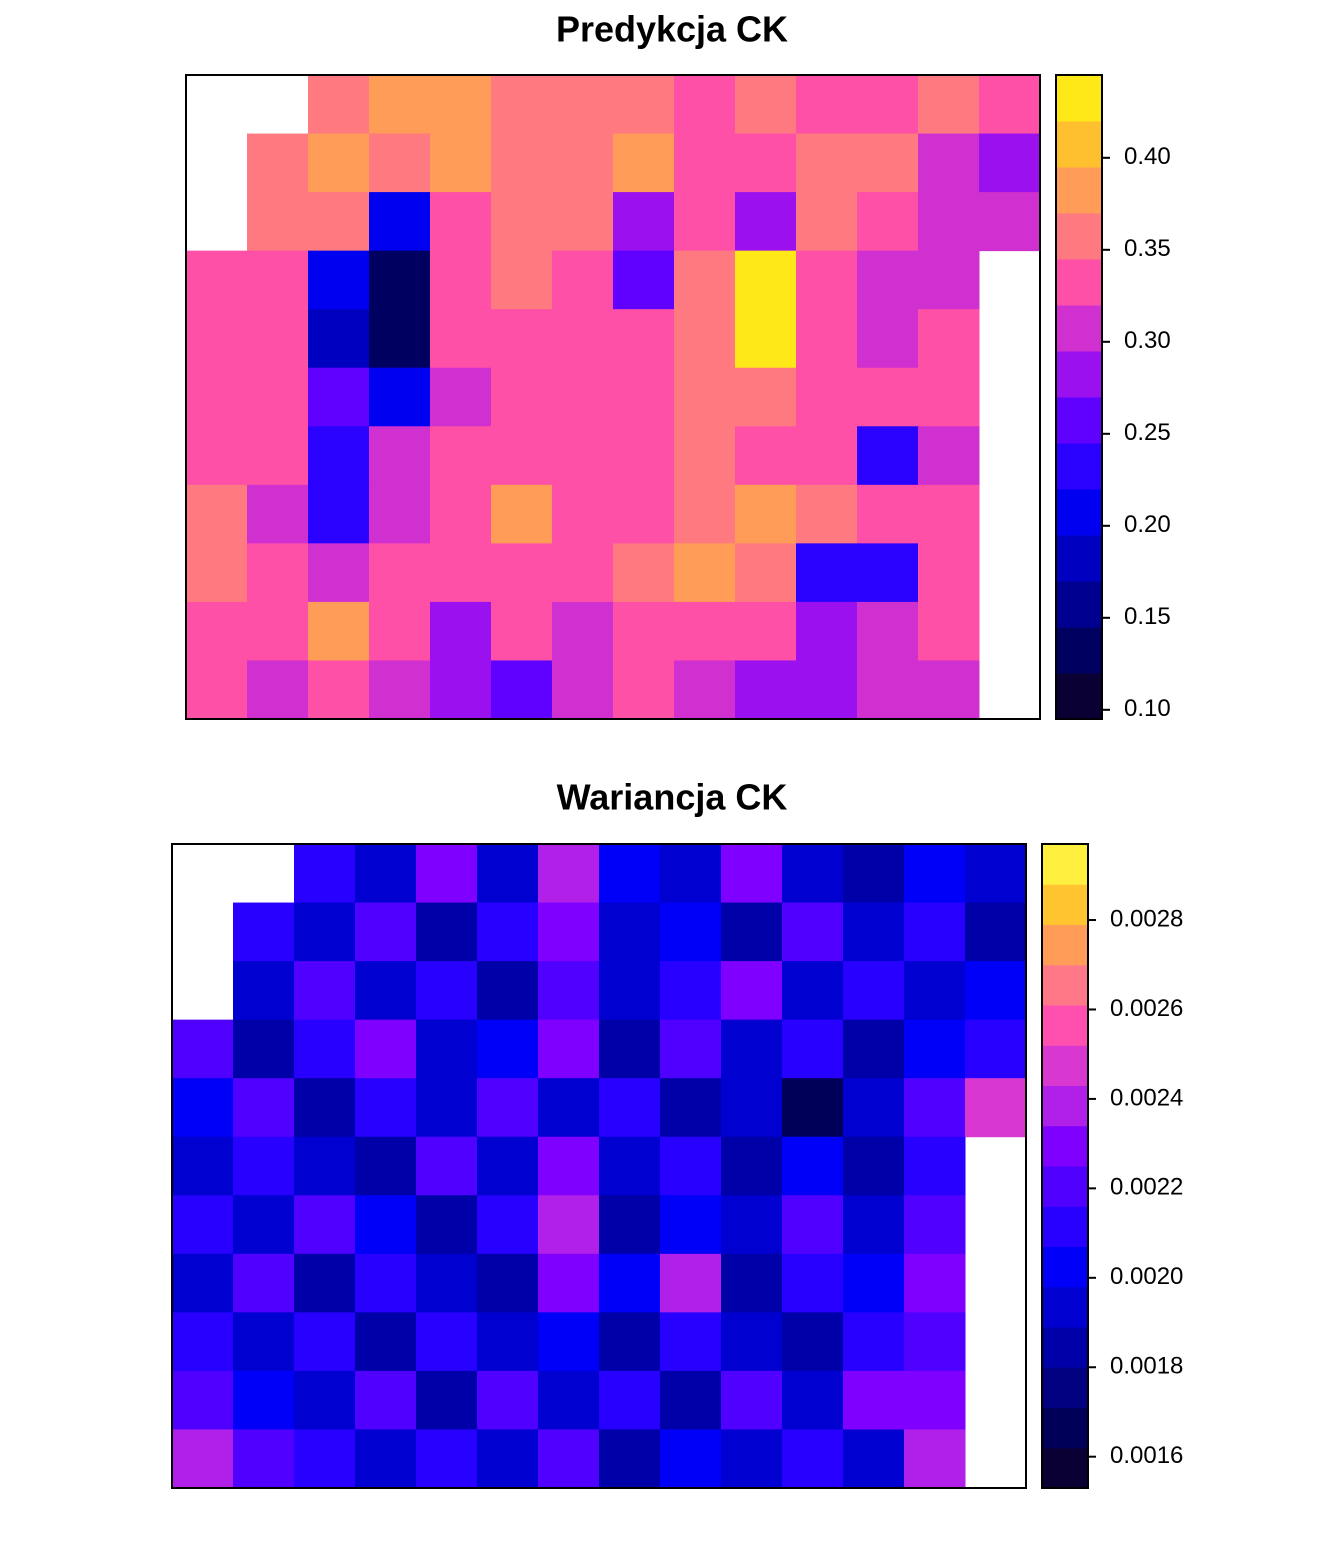 This screenshot has height=1541, width=1344. What do you see at coordinates (1147, 708) in the screenshot?
I see `colorbar-tick-label: 0.10` at bounding box center [1147, 708].